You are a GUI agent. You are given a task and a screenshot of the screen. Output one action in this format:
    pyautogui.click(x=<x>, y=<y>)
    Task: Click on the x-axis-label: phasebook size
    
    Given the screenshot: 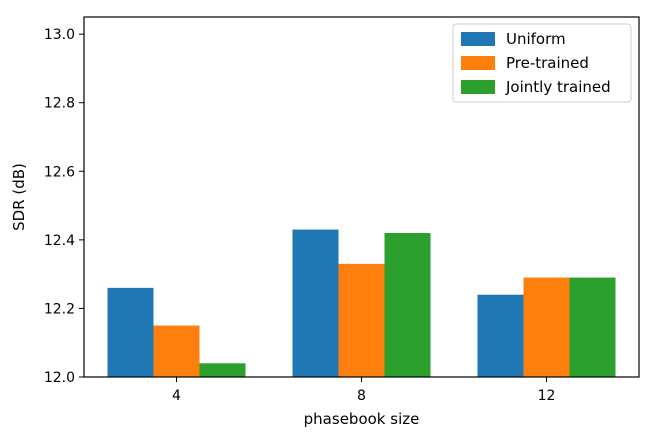 What is the action you would take?
    pyautogui.click(x=362, y=419)
    